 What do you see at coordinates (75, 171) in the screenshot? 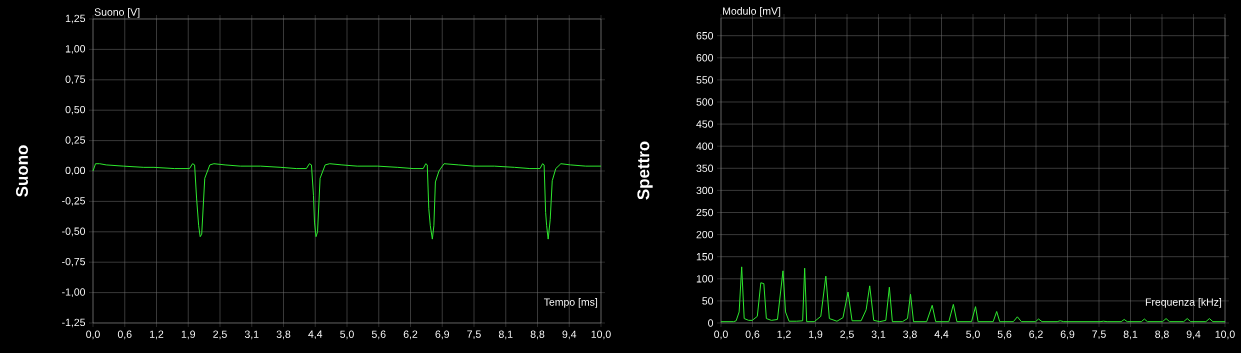
I see `y-tick-label: 0,00` at bounding box center [75, 171].